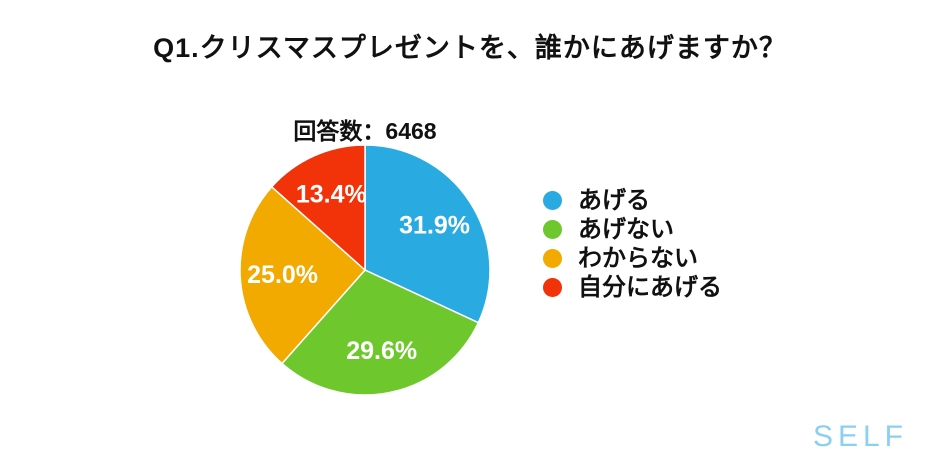 The height and width of the screenshot is (470, 940). I want to click on pie-chart: 31.9% 29.6% 25.0% 13.4%, so click(365, 270).